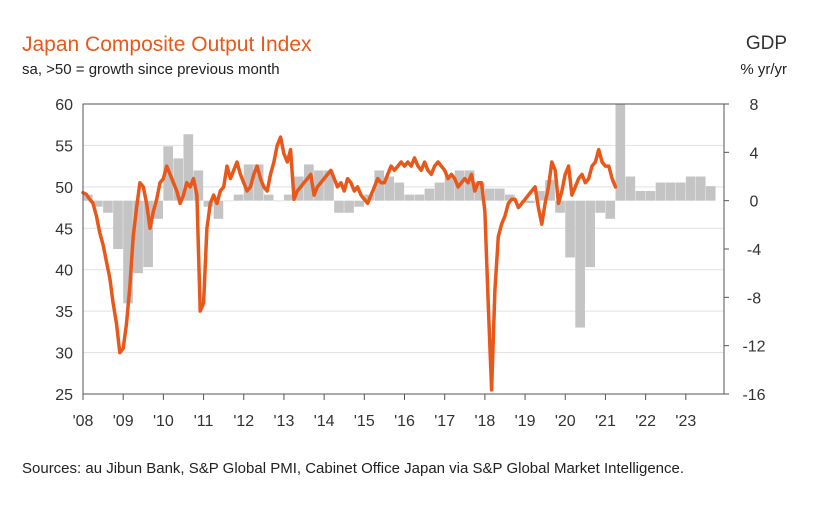 This screenshot has height=519, width=817. What do you see at coordinates (763, 69) in the screenshot?
I see `right-axis-unit: % yr/yr` at bounding box center [763, 69].